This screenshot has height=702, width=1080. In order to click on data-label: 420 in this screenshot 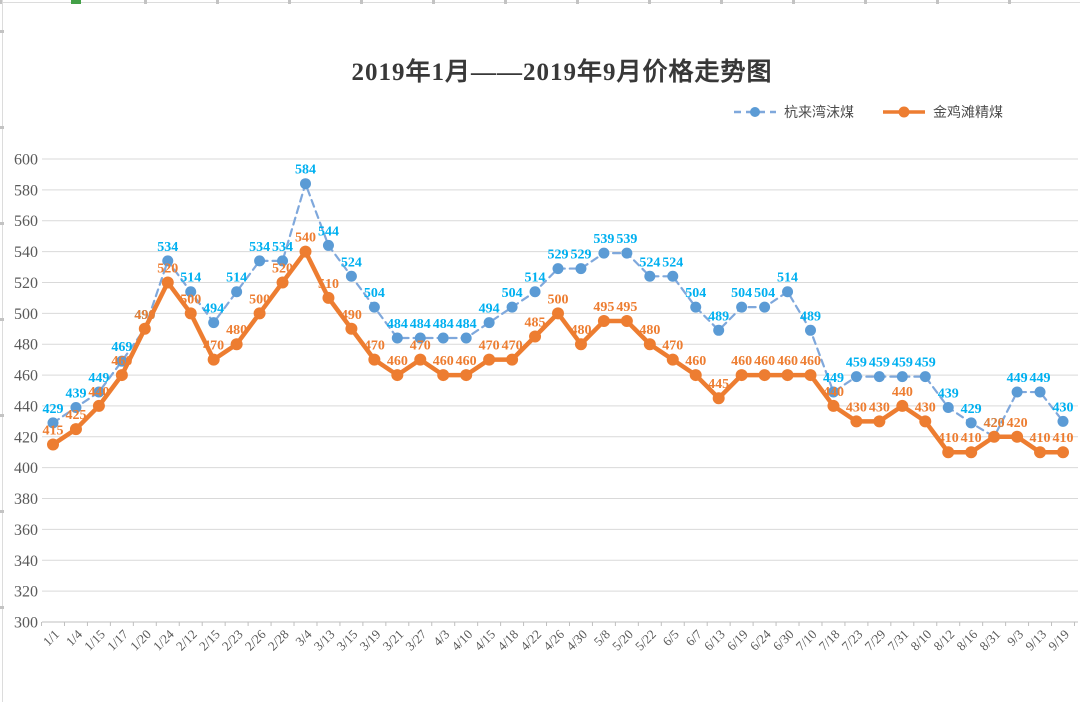, I will do `click(1017, 423)`.